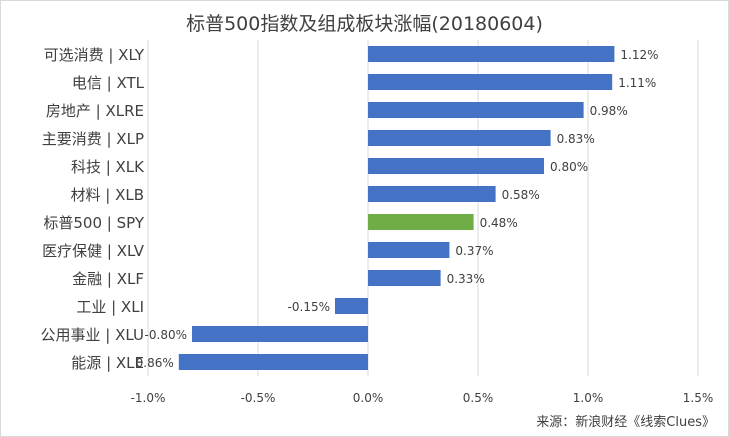 Image resolution: width=729 pixels, height=437 pixels. What do you see at coordinates (474, 251) in the screenshot?
I see `data-label: 0.37%` at bounding box center [474, 251].